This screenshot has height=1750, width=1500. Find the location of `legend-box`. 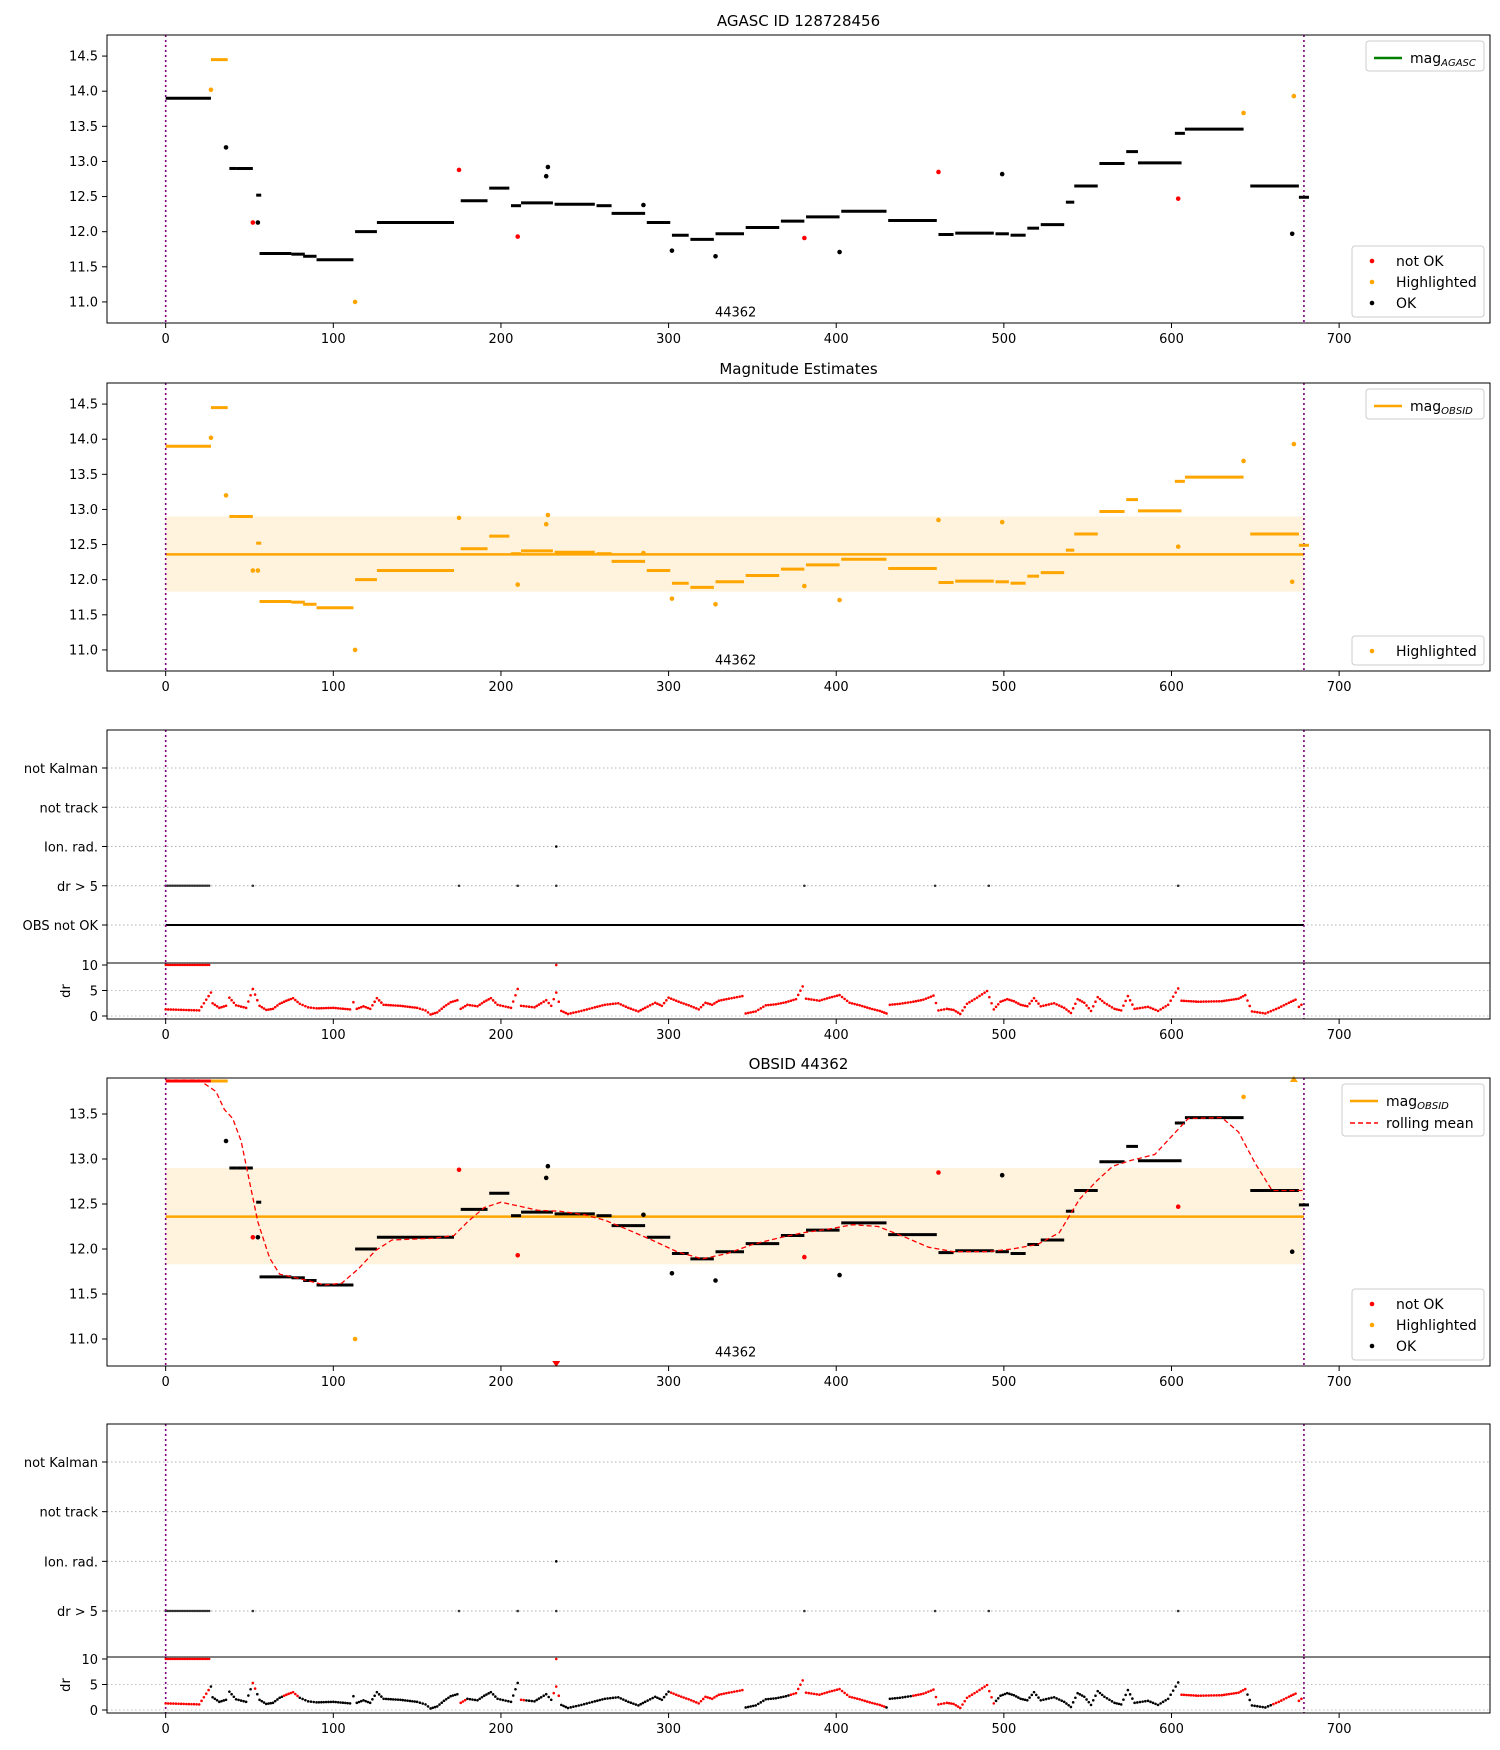

legend-box is located at coordinates (1418, 650).